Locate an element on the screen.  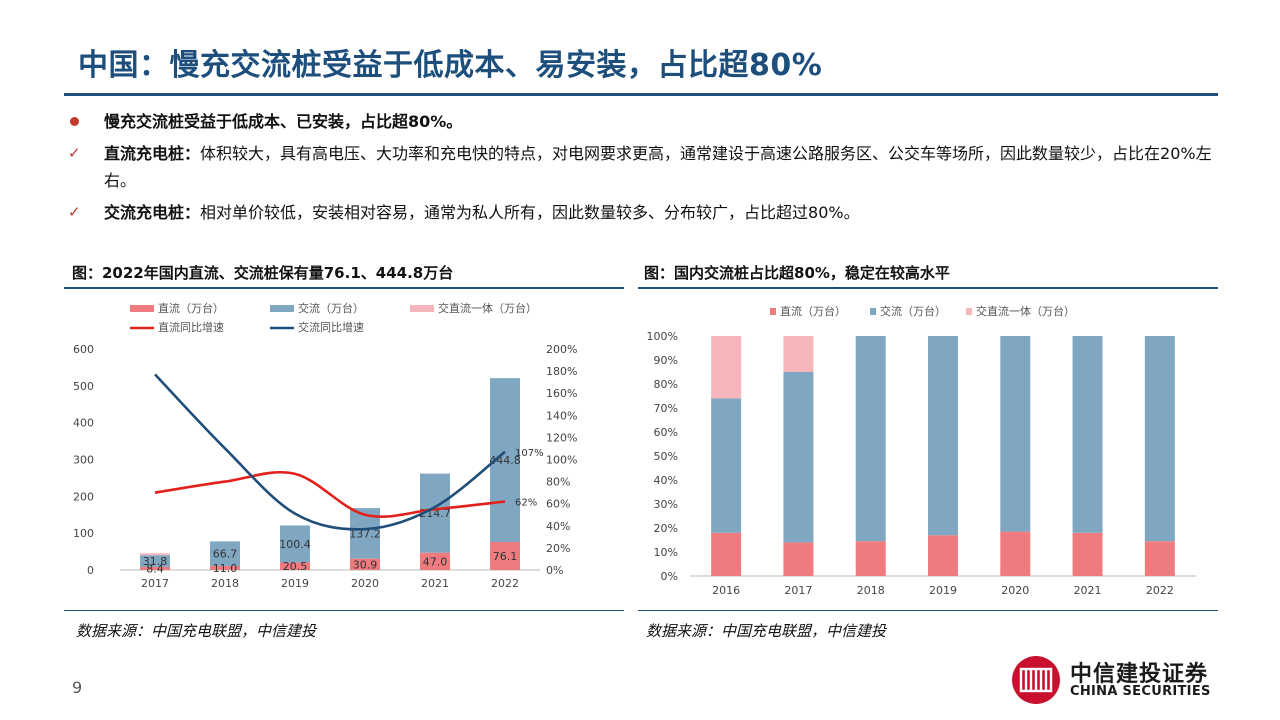
left-chart-top-rule is located at coordinates (344, 288).